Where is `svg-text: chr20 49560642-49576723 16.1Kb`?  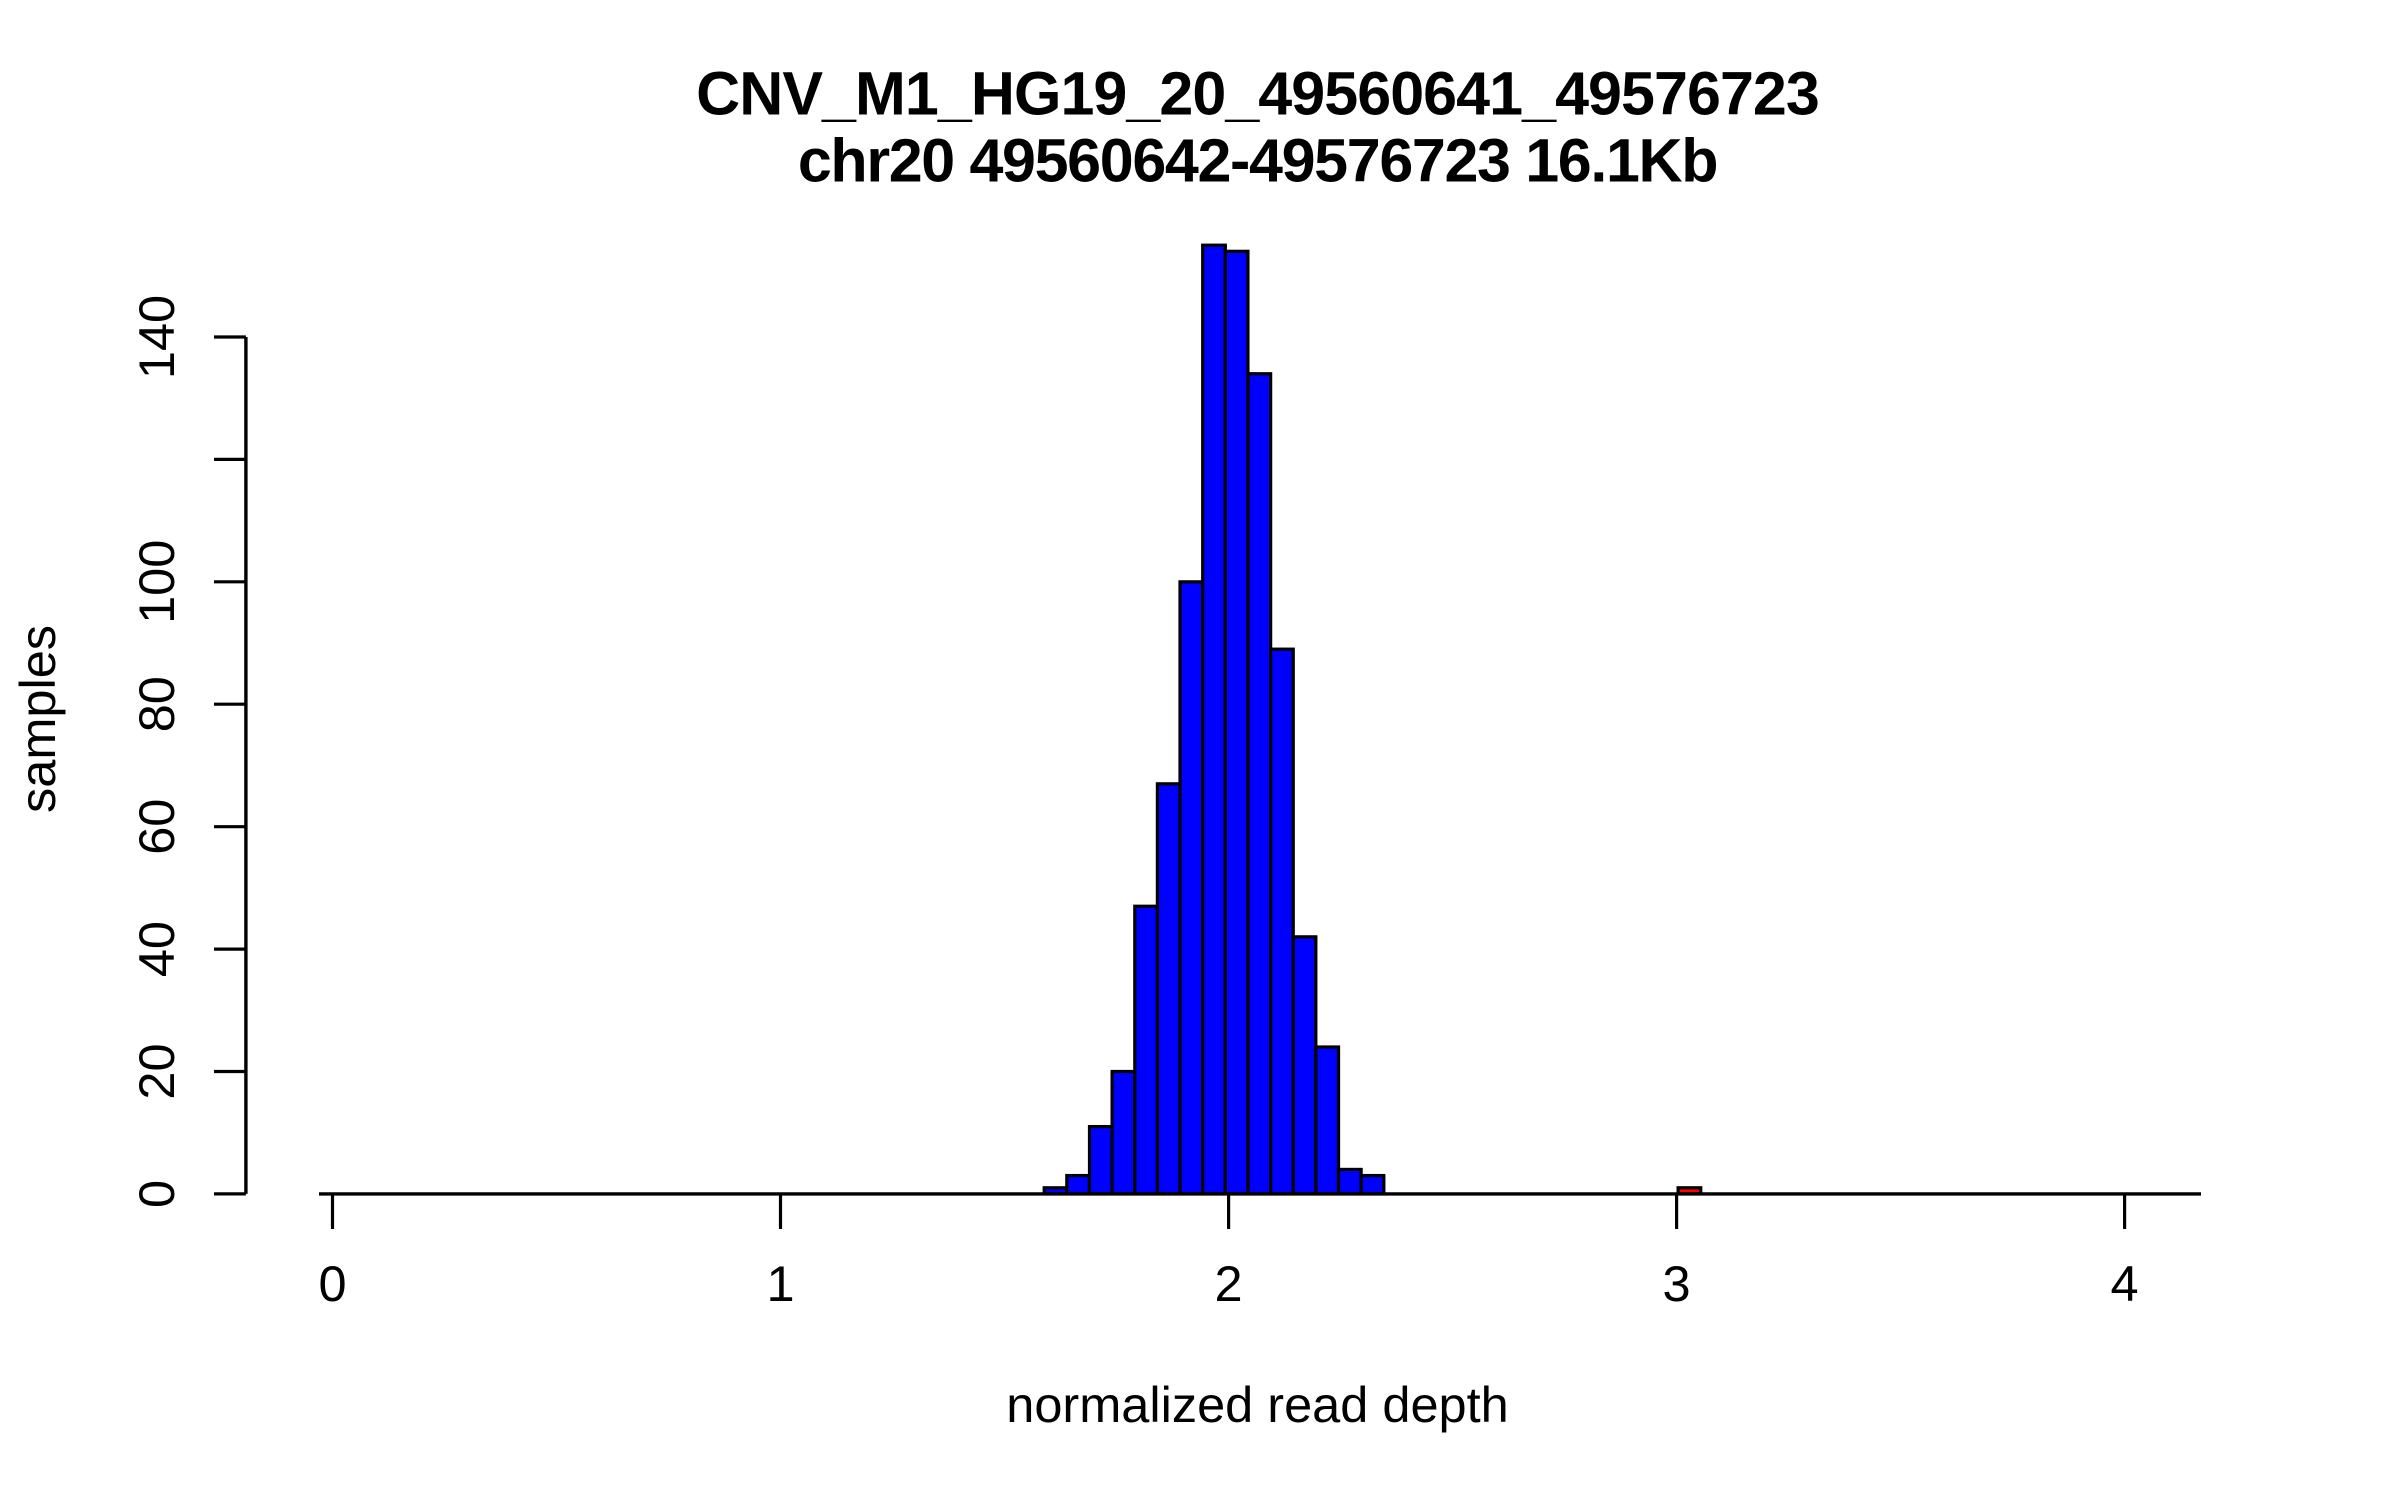 svg-text: chr20 49560642-49576723 16.1Kb is located at coordinates (1257, 161).